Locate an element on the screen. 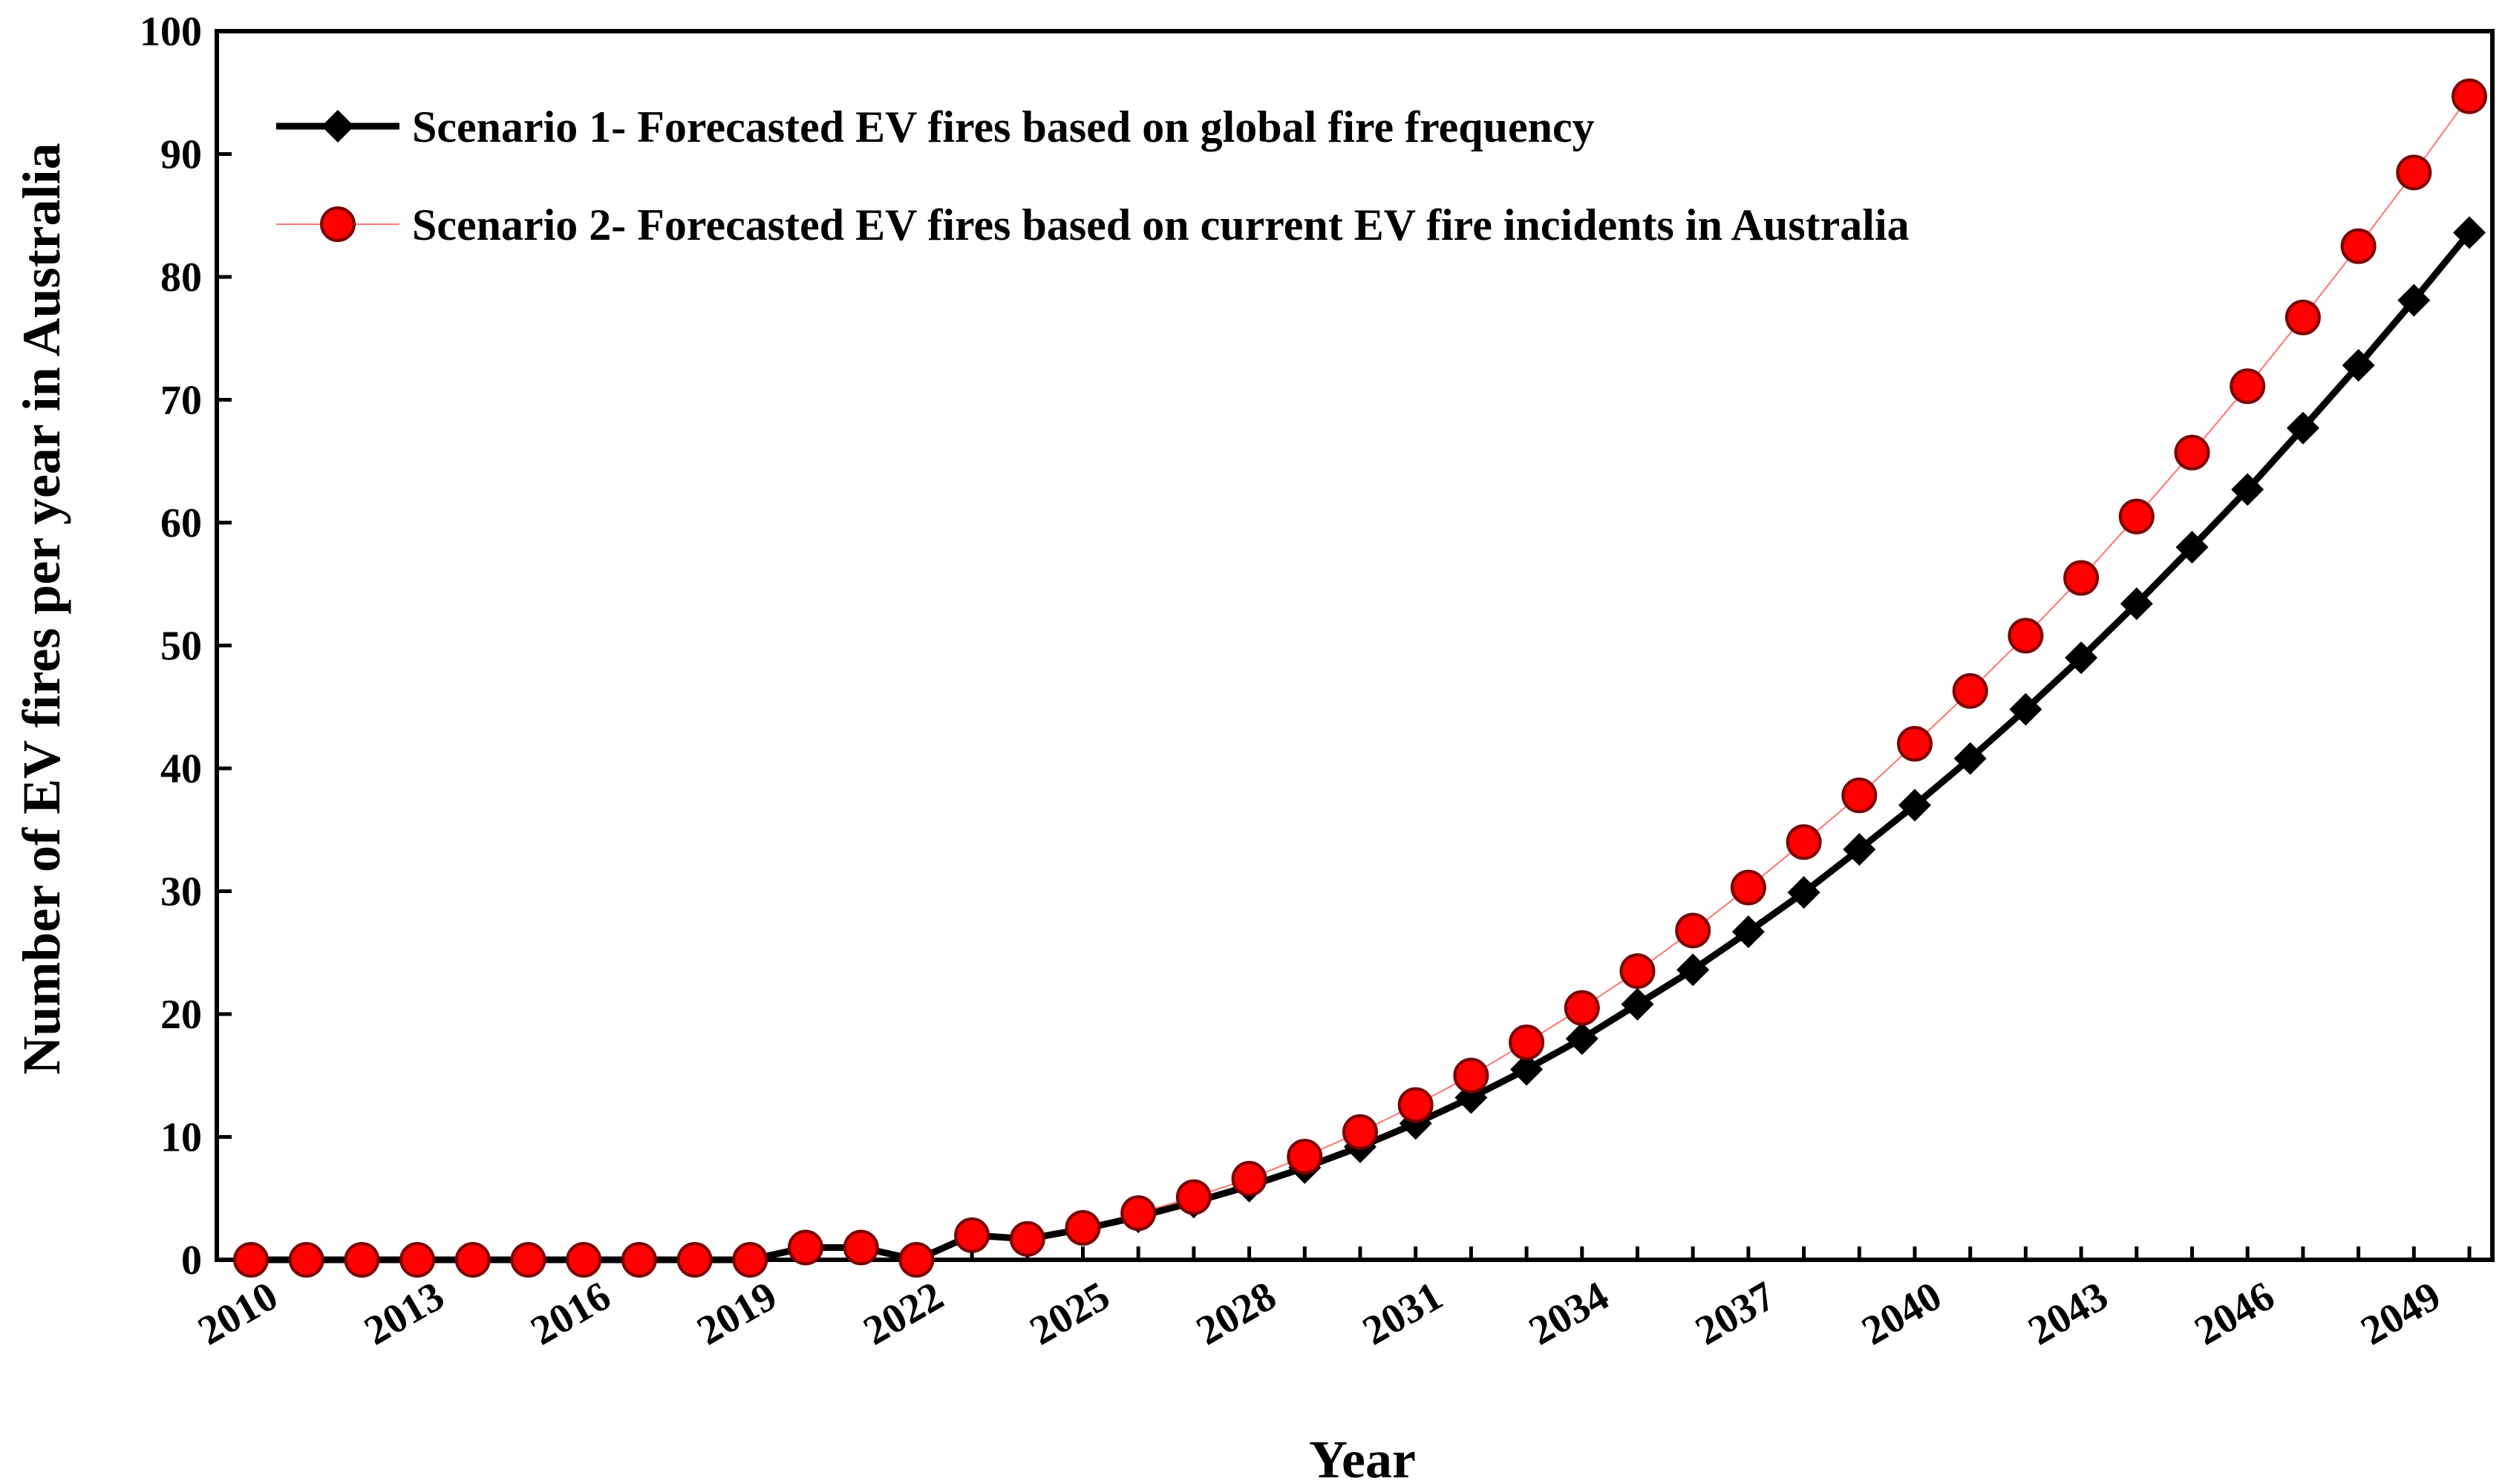 The width and height of the screenshot is (2505, 1484). y-tick-label: 20 is located at coordinates (181, 1015).